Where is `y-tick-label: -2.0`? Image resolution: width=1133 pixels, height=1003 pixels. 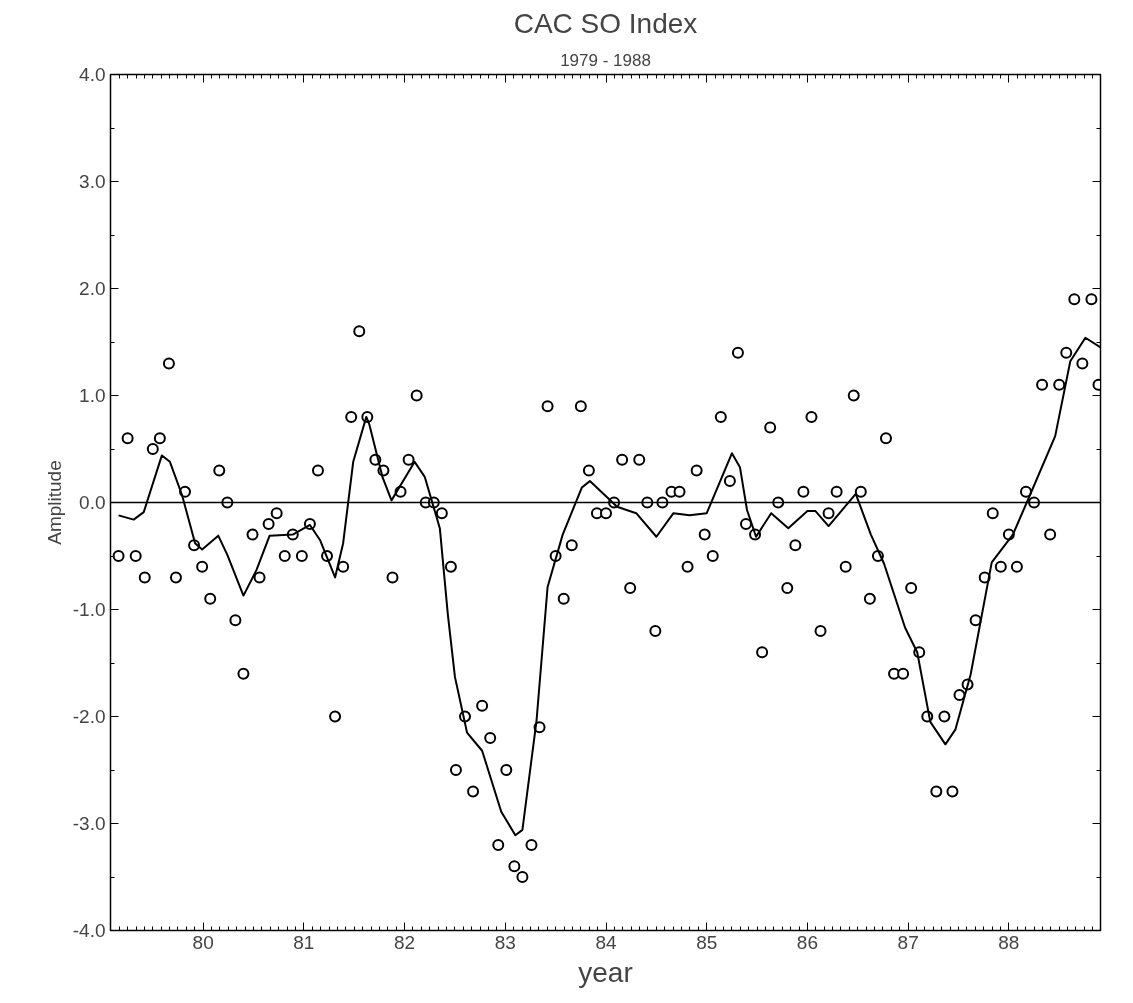 y-tick-label: -2.0 is located at coordinates (89, 716).